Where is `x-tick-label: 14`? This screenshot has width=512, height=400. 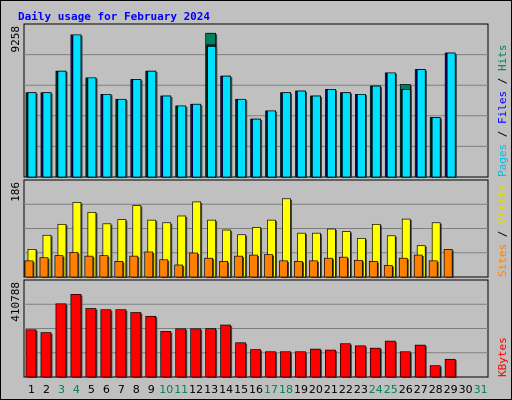
x-tick-label: 14 is located at coordinates (226, 389).